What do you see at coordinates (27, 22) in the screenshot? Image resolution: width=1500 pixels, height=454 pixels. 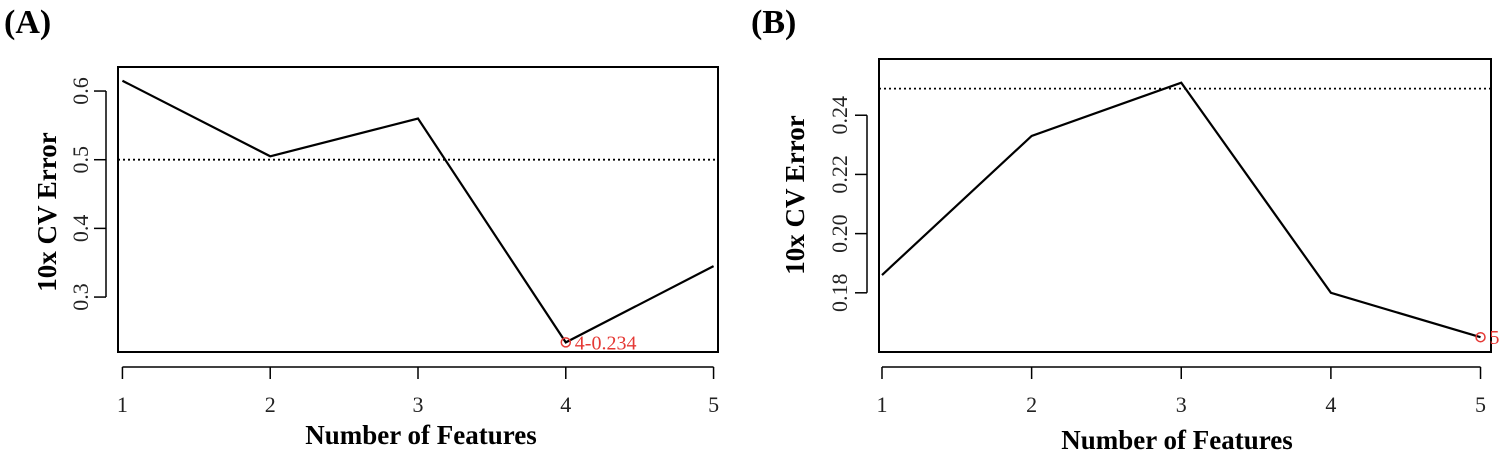 I see `panel-label: (A)` at bounding box center [27, 22].